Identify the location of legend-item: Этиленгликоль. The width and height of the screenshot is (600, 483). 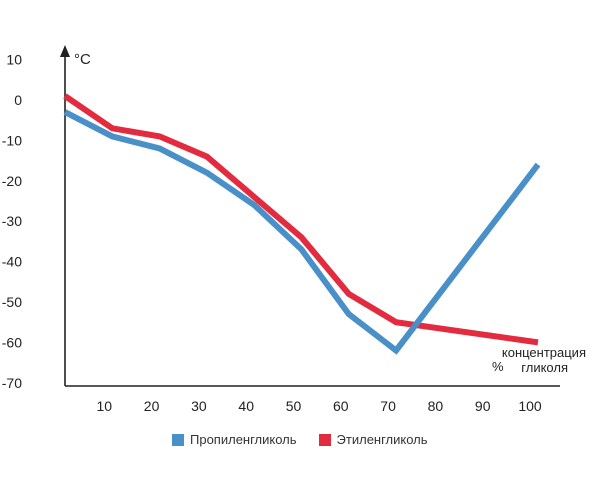
(373, 439).